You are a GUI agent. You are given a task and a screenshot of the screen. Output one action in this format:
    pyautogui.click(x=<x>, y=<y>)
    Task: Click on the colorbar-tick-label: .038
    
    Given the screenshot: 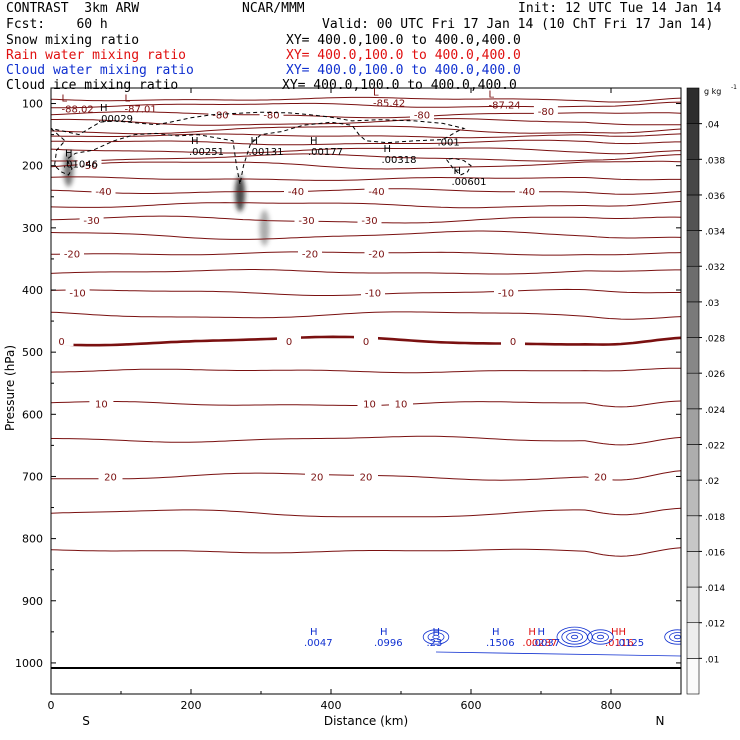 What is the action you would take?
    pyautogui.click(x=715, y=161)
    